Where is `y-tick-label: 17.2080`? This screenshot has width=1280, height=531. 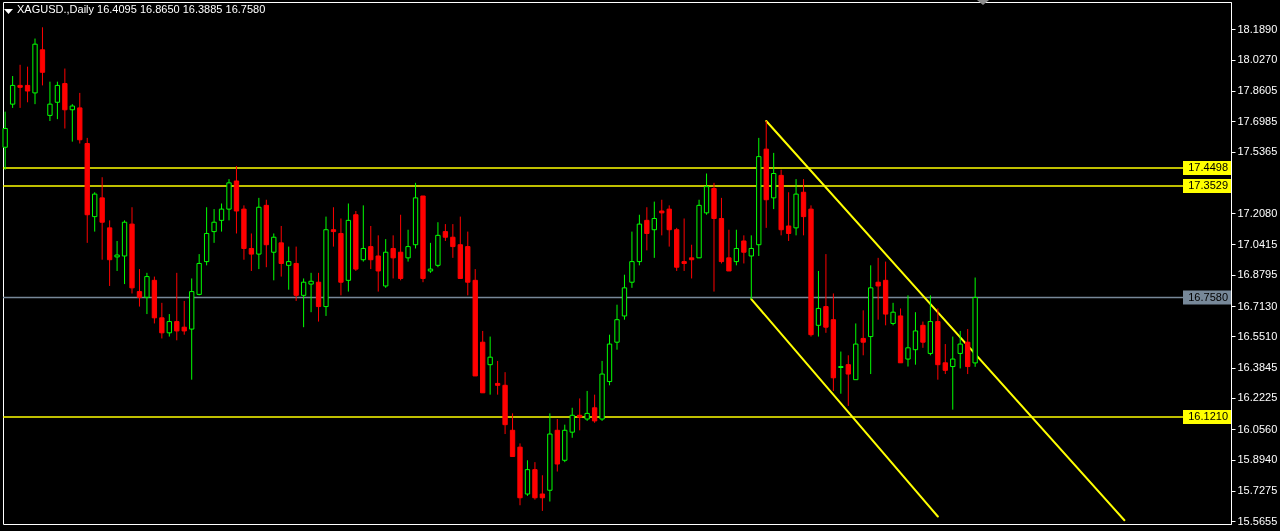
y-tick-label: 17.2080 is located at coordinates (1257, 212).